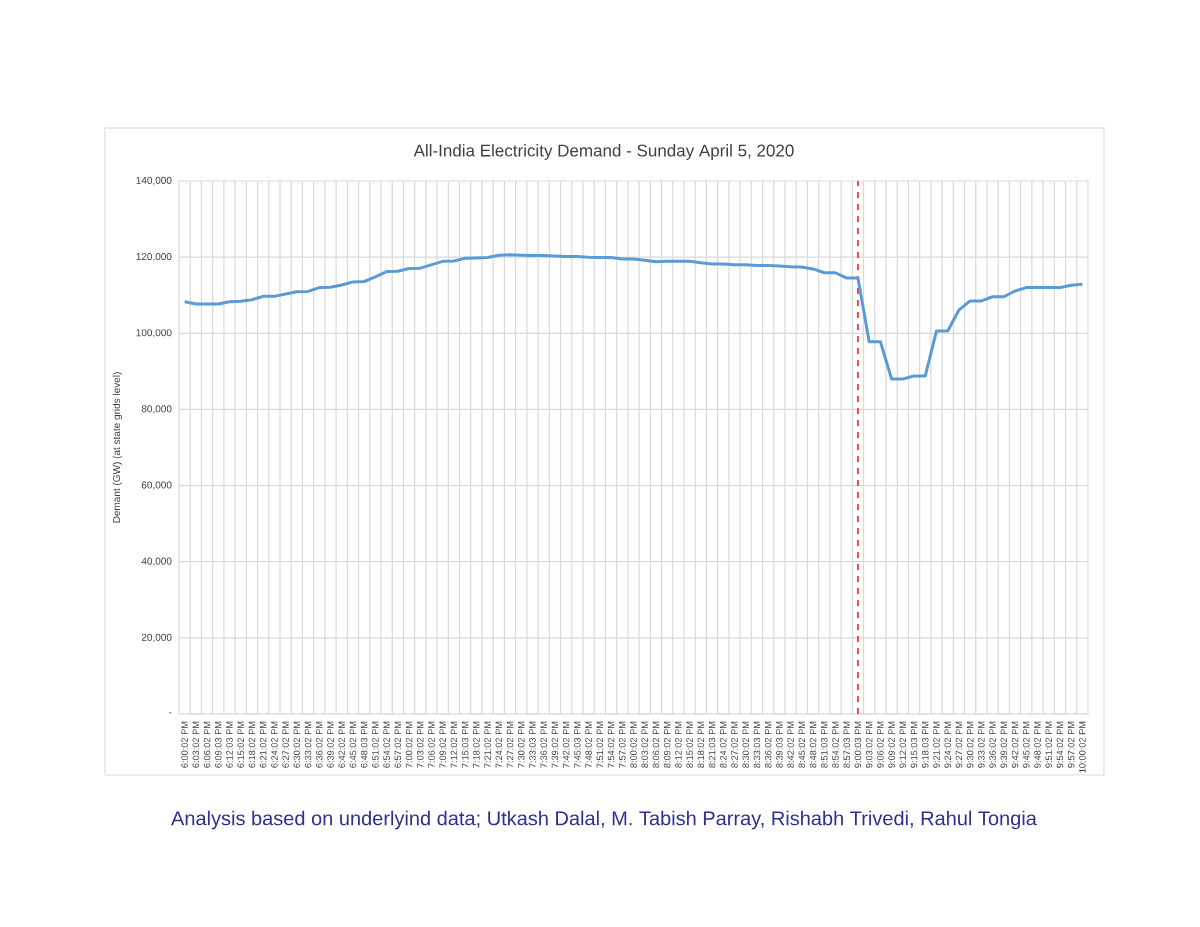 This screenshot has width=1200, height=927. Describe the element at coordinates (532, 744) in the screenshot. I see `x-tick-label: 7:33:03 PM` at that location.